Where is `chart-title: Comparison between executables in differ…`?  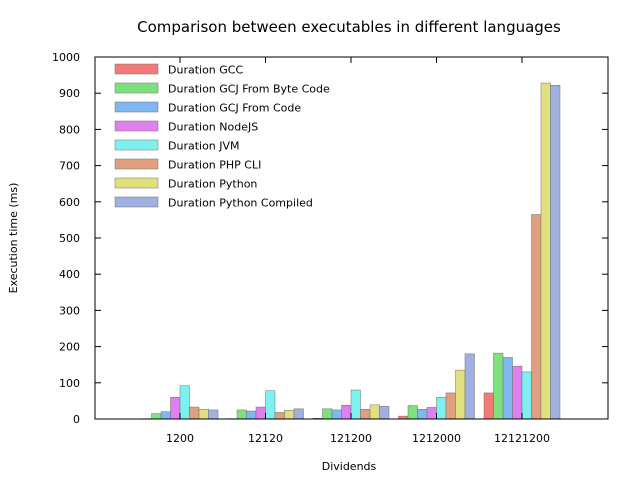 chart-title: Comparison between executables in differ… is located at coordinates (349, 27).